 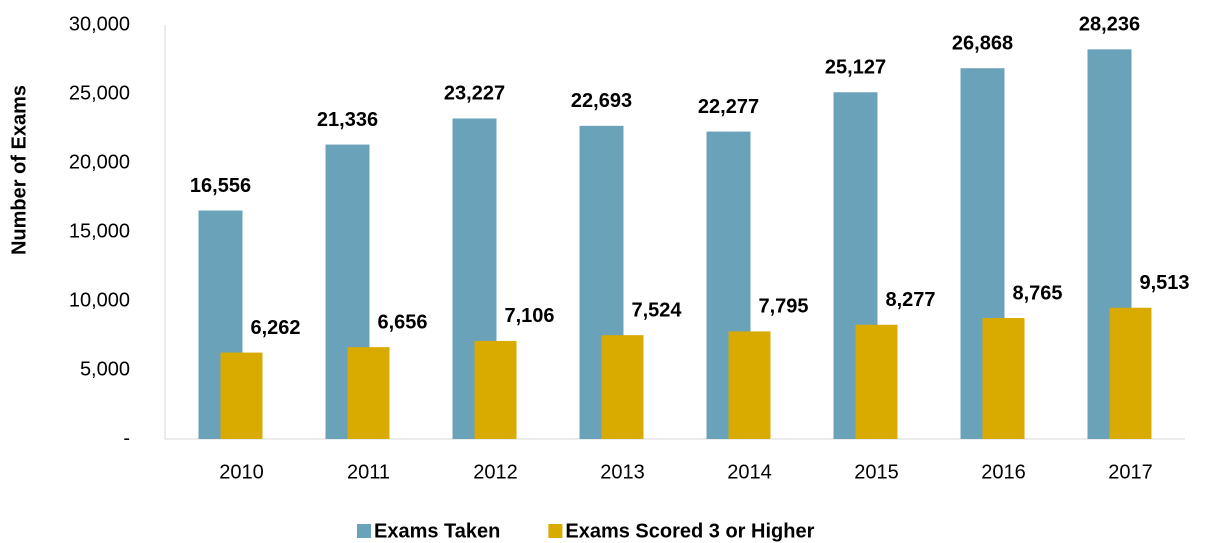 I want to click on y-tick-label: 5,000, so click(x=105, y=369).